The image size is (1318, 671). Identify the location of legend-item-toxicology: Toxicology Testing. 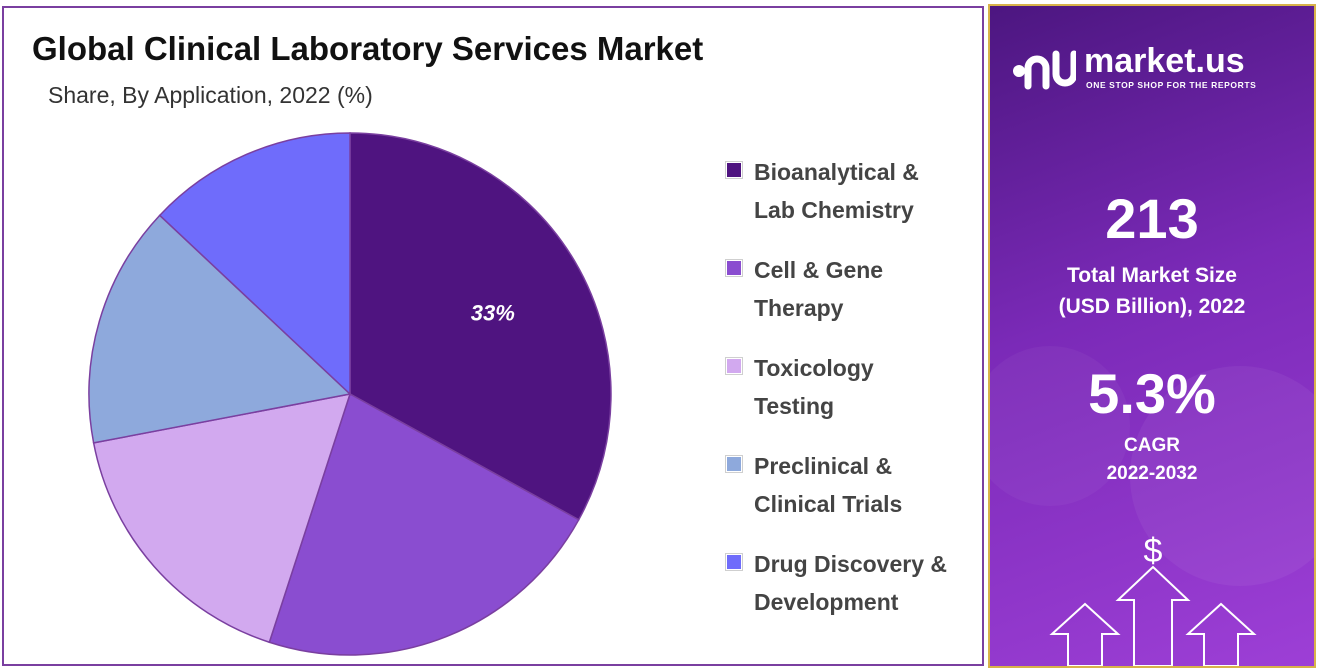
(853, 398).